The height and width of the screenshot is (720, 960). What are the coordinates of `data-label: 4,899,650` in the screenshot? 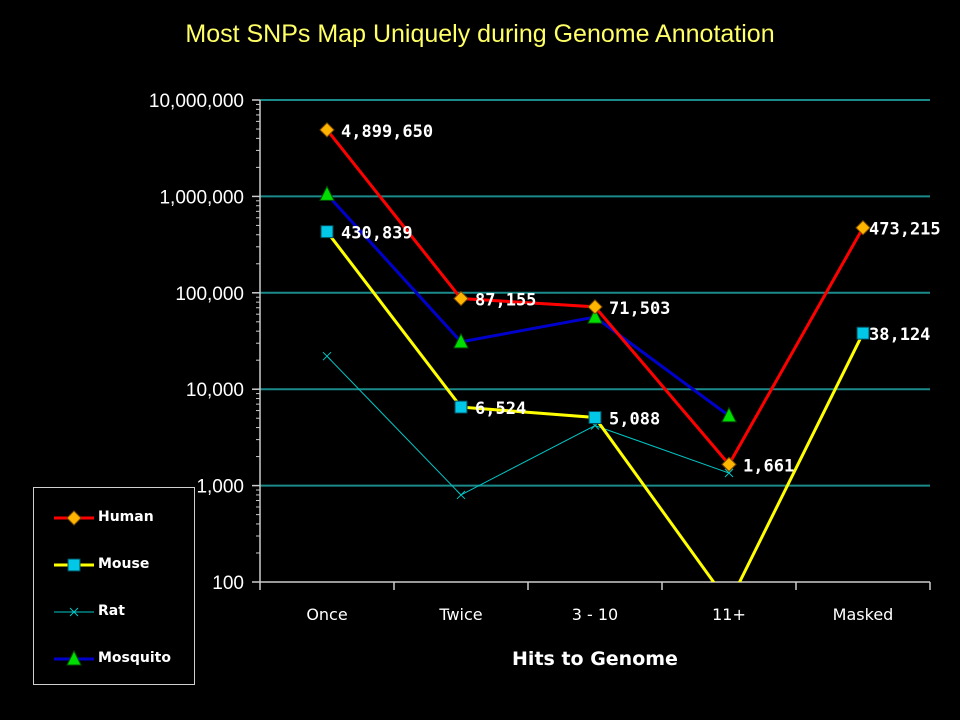 It's located at (387, 132).